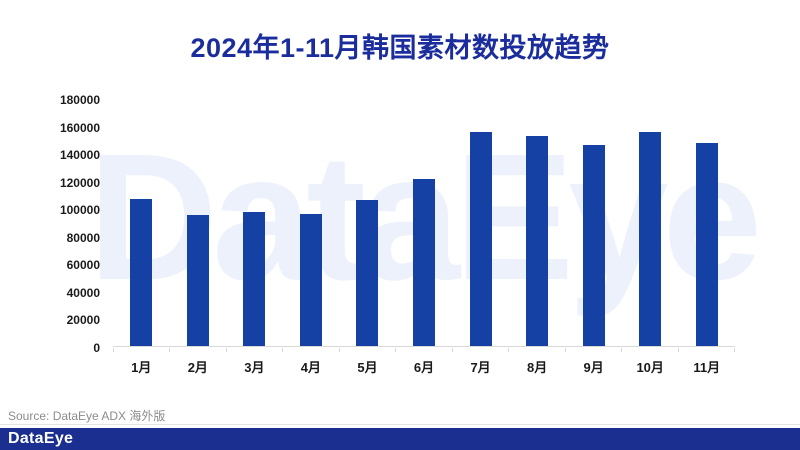  Describe the element at coordinates (197, 367) in the screenshot. I see `x-label-2: 2月` at that location.